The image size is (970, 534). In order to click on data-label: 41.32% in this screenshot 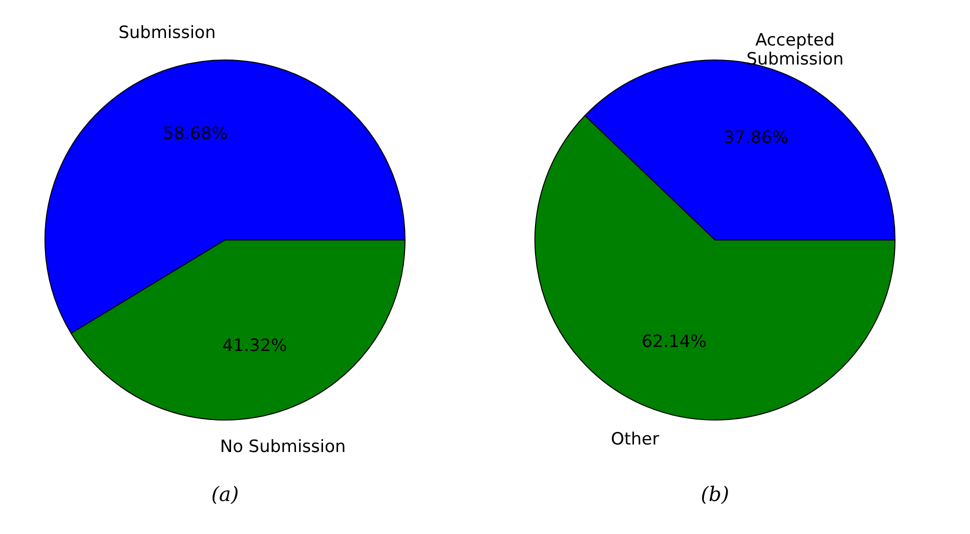, I will do `click(255, 346)`.